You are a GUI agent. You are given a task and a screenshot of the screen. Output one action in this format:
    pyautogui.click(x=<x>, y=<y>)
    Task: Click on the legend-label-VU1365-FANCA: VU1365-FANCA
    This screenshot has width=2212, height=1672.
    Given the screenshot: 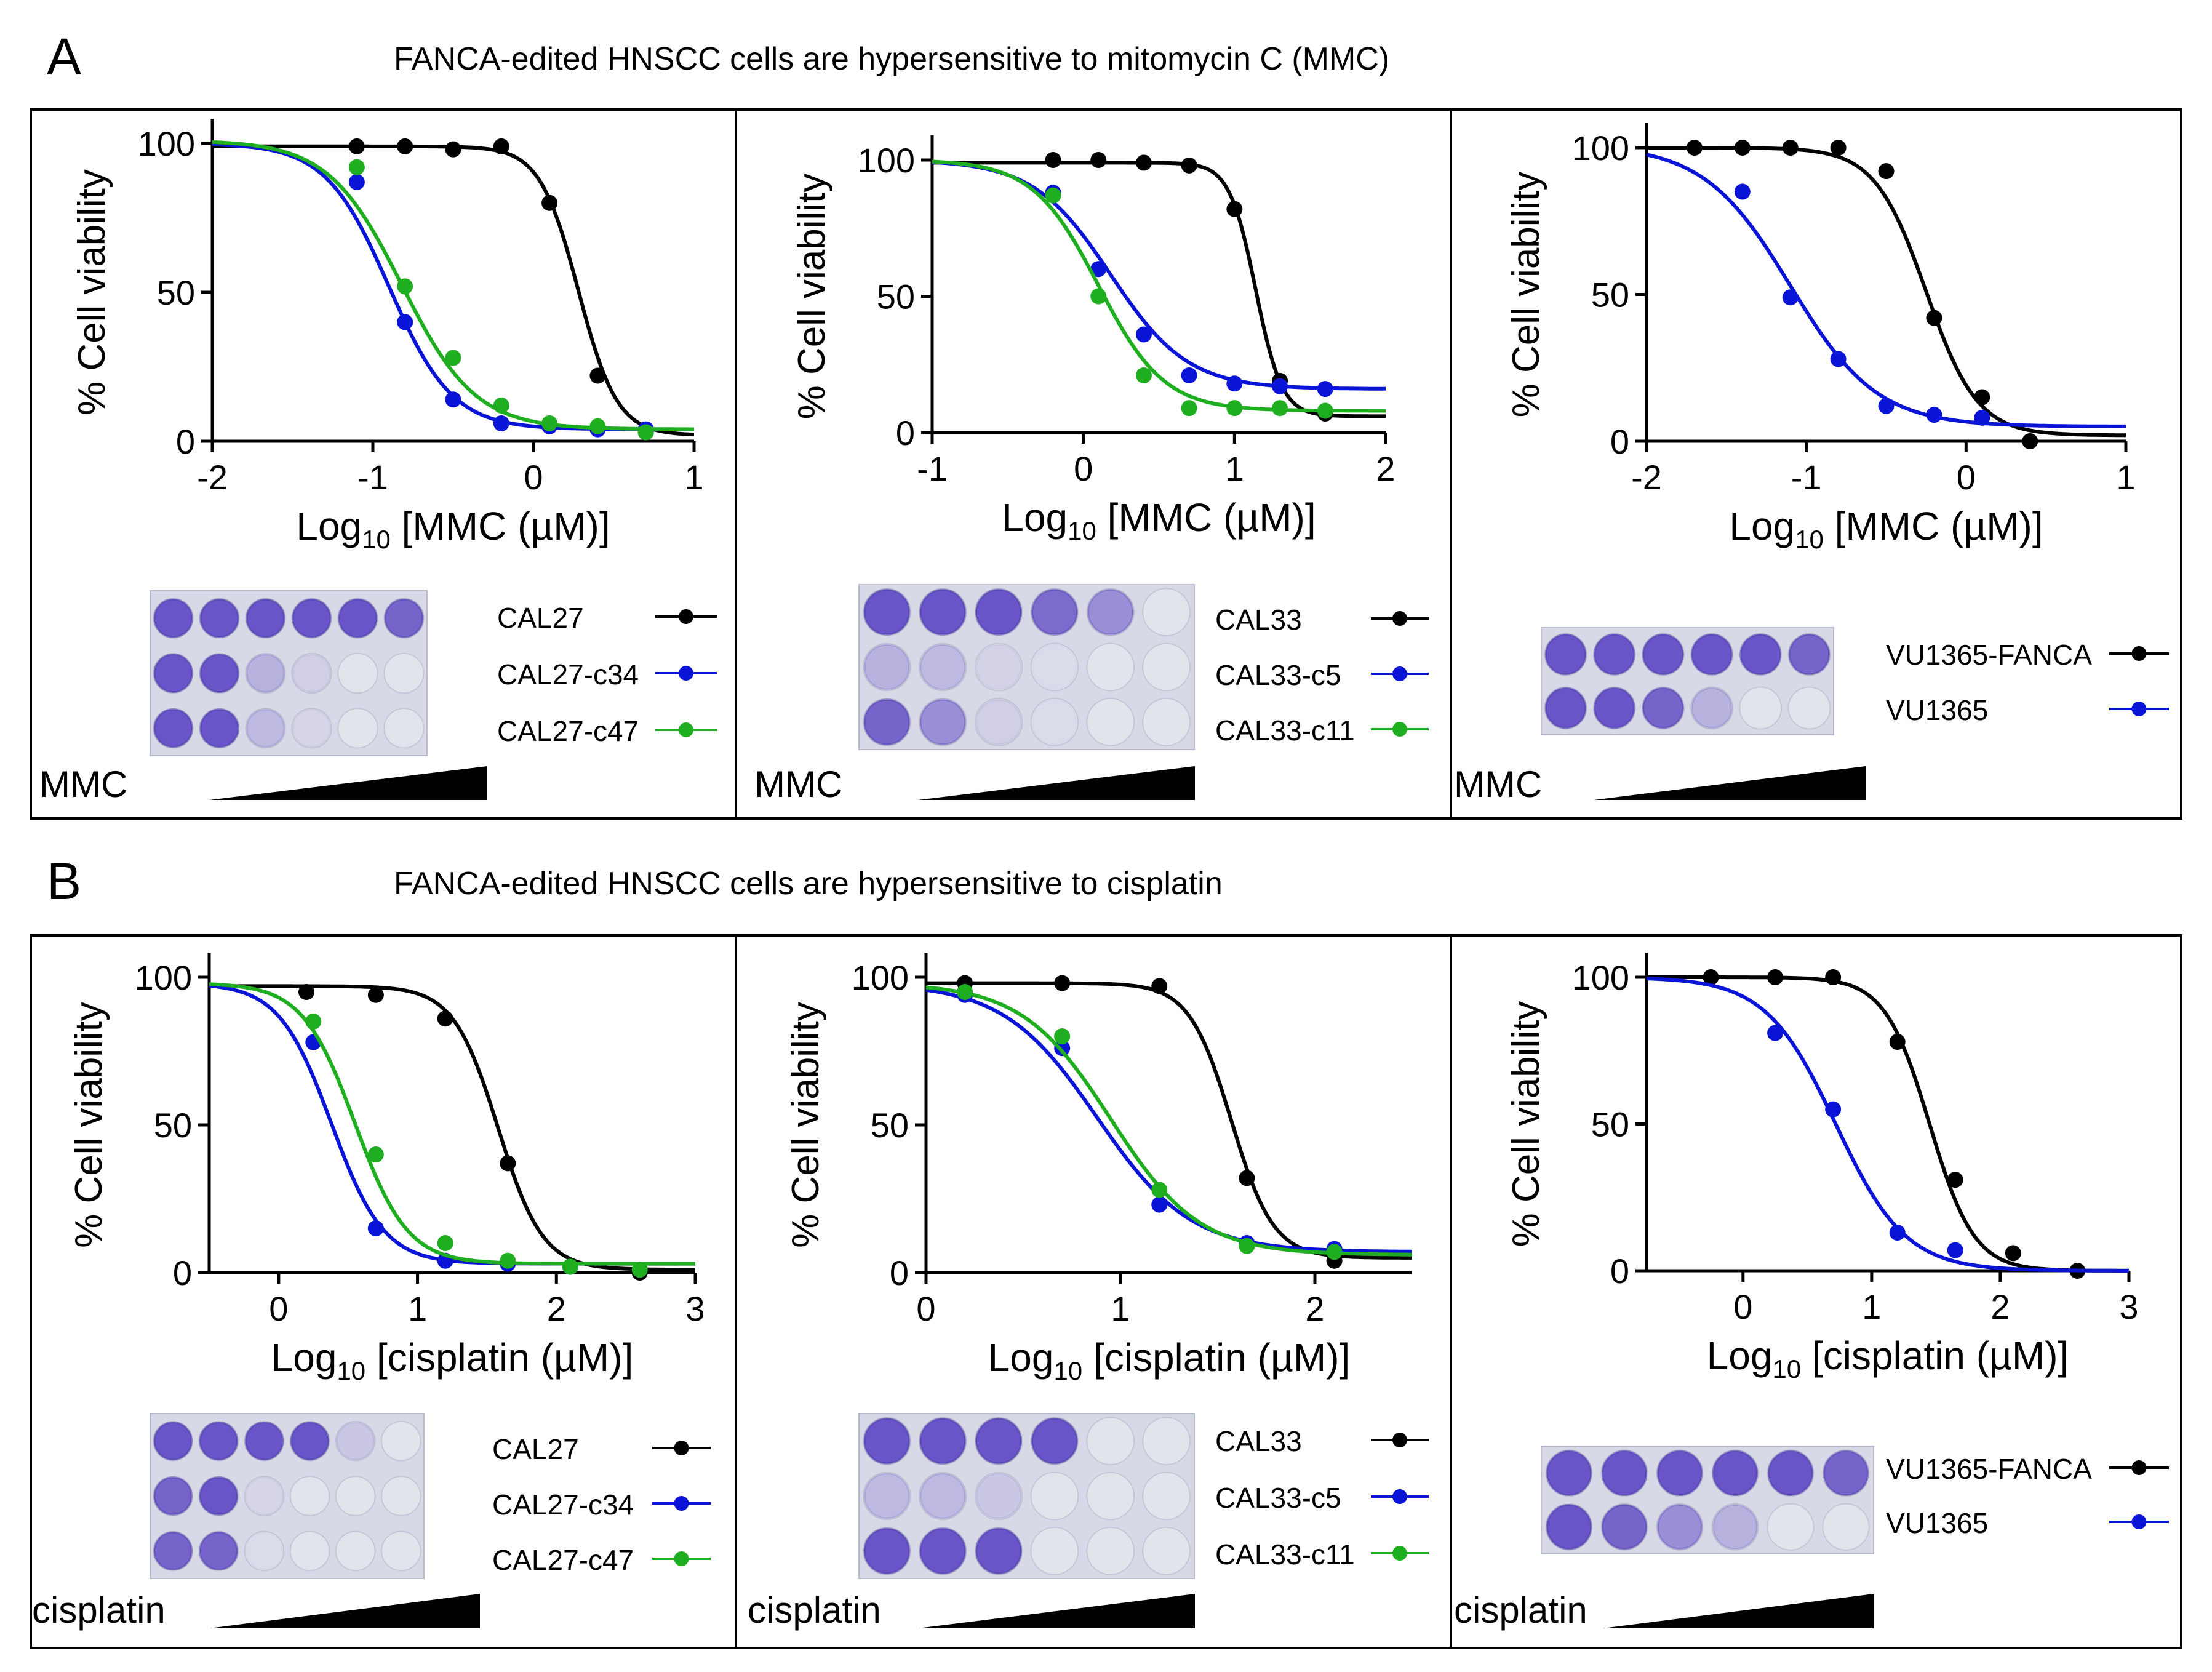 What is the action you would take?
    pyautogui.click(x=1989, y=1469)
    